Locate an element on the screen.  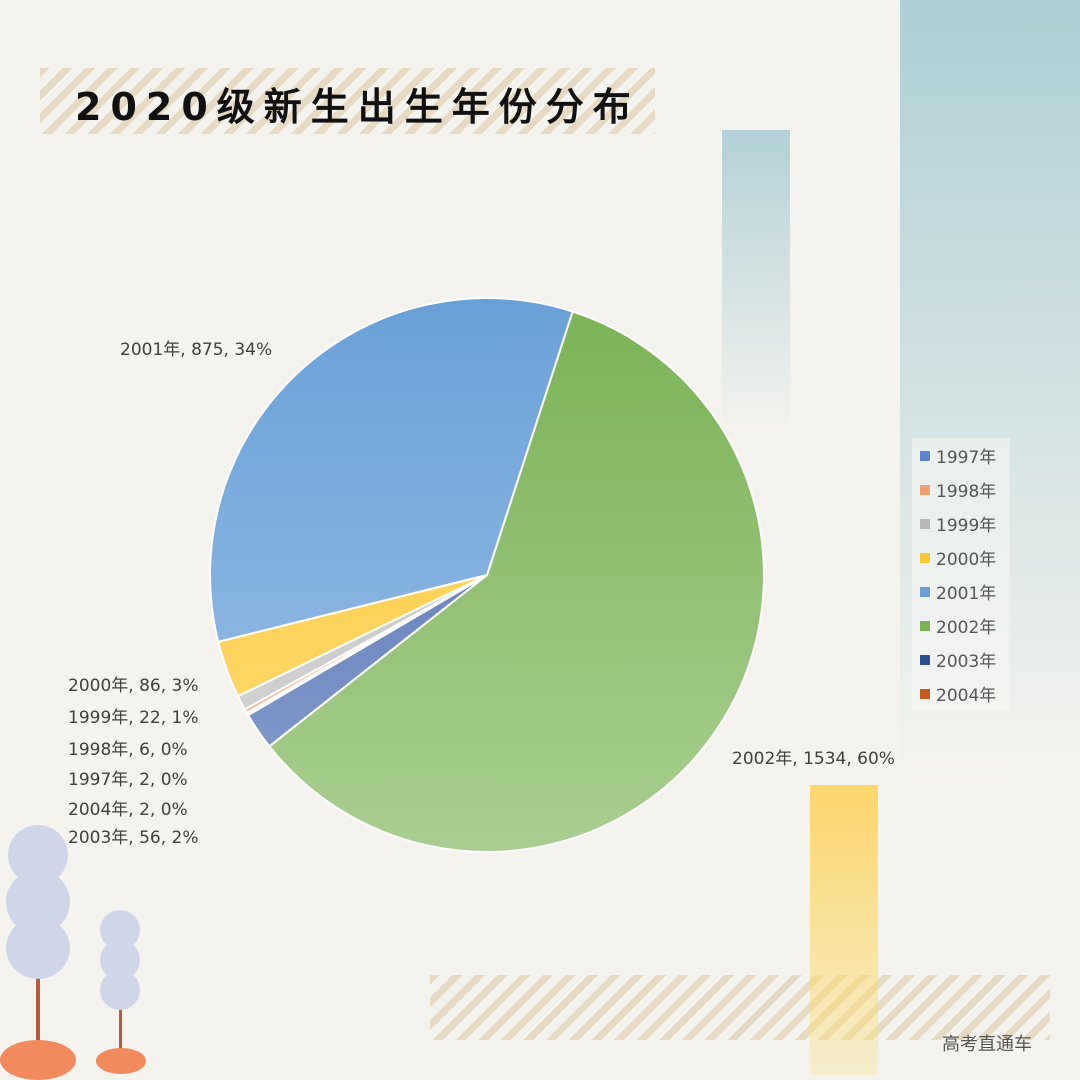
yellow-tower-decoration is located at coordinates (844, 930).